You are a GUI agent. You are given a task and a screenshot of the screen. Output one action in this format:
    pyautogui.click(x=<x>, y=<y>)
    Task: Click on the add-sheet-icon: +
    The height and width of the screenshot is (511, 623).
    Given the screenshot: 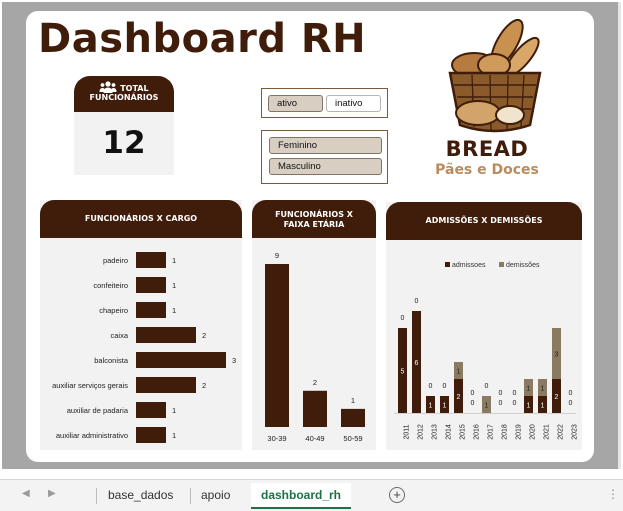 What is the action you would take?
    pyautogui.click(x=397, y=495)
    